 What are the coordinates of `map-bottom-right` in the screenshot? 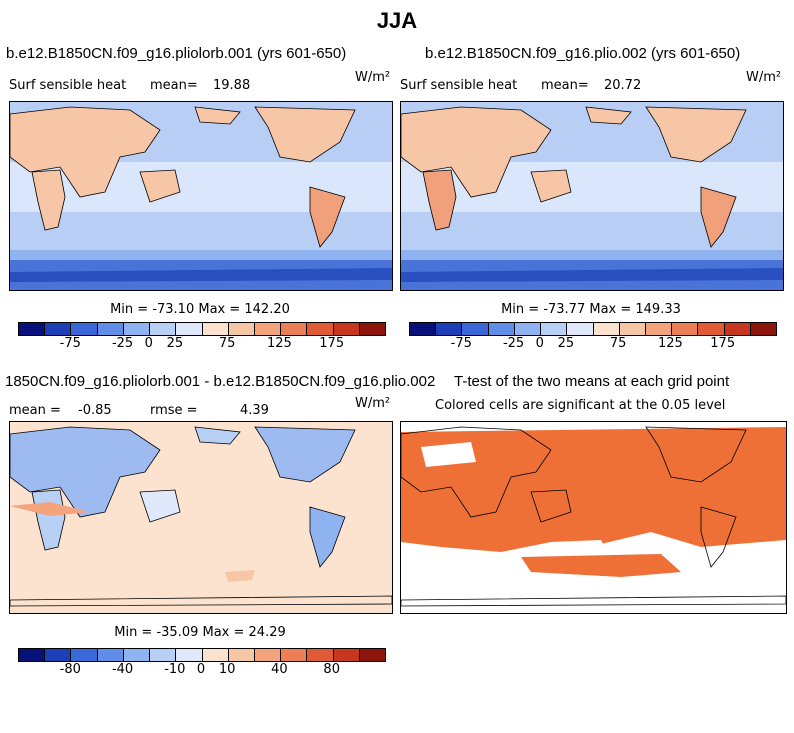 It's located at (593, 517).